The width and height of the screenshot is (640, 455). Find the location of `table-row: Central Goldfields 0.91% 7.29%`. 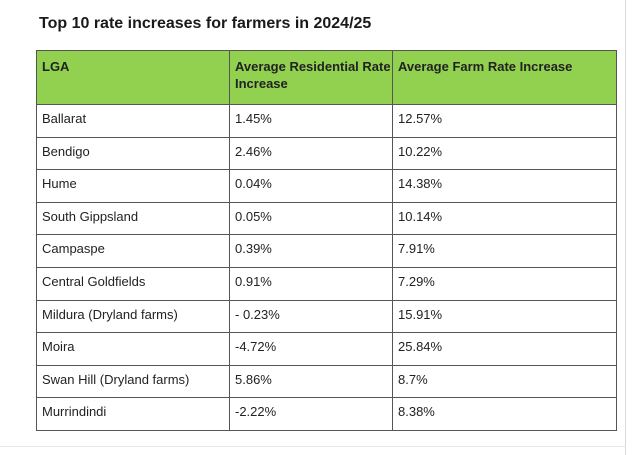

table-row: Central Goldfields 0.91% 7.29% is located at coordinates (326, 283).